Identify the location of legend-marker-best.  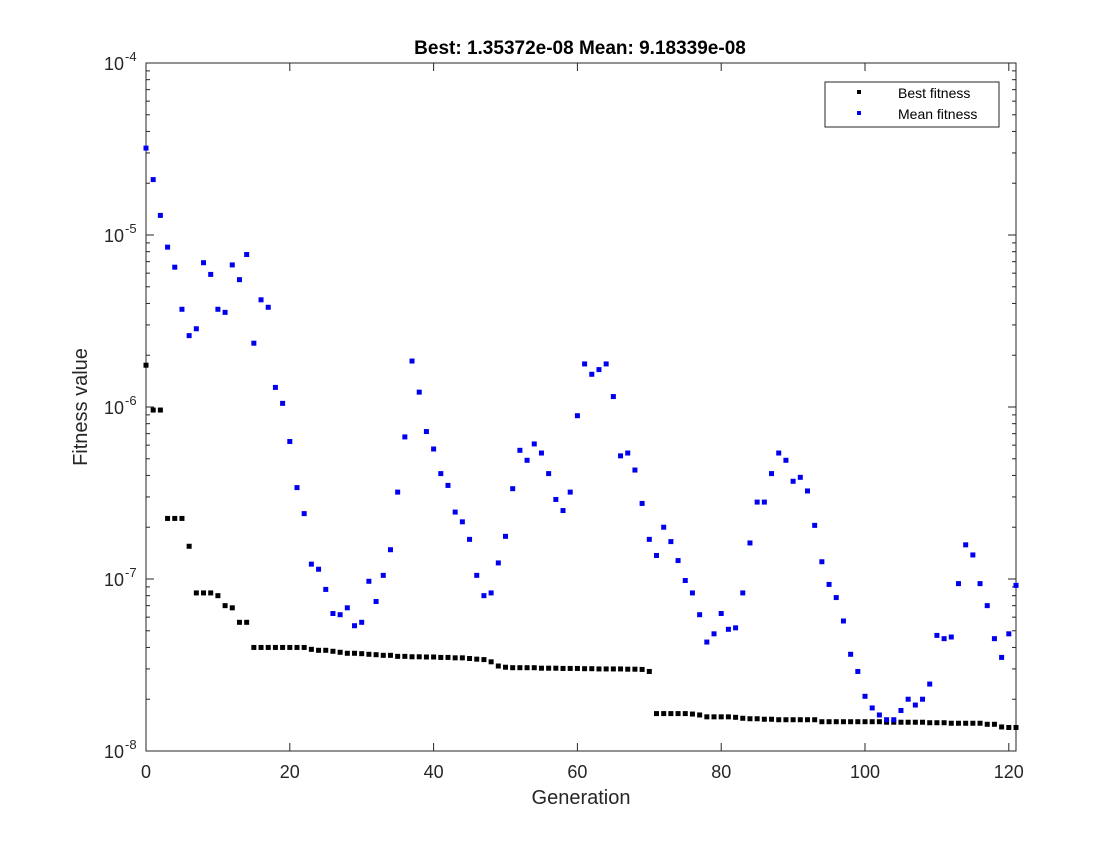
(859, 92).